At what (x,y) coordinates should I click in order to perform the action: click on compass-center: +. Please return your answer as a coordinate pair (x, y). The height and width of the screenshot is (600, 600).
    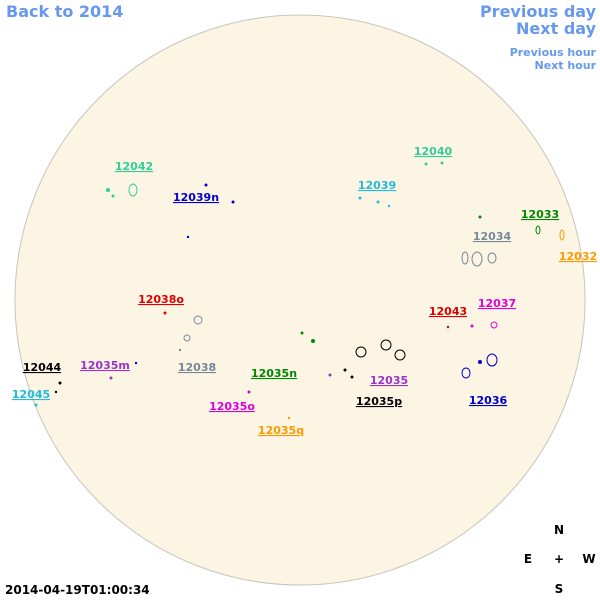
    Looking at the image, I should click on (559, 559).